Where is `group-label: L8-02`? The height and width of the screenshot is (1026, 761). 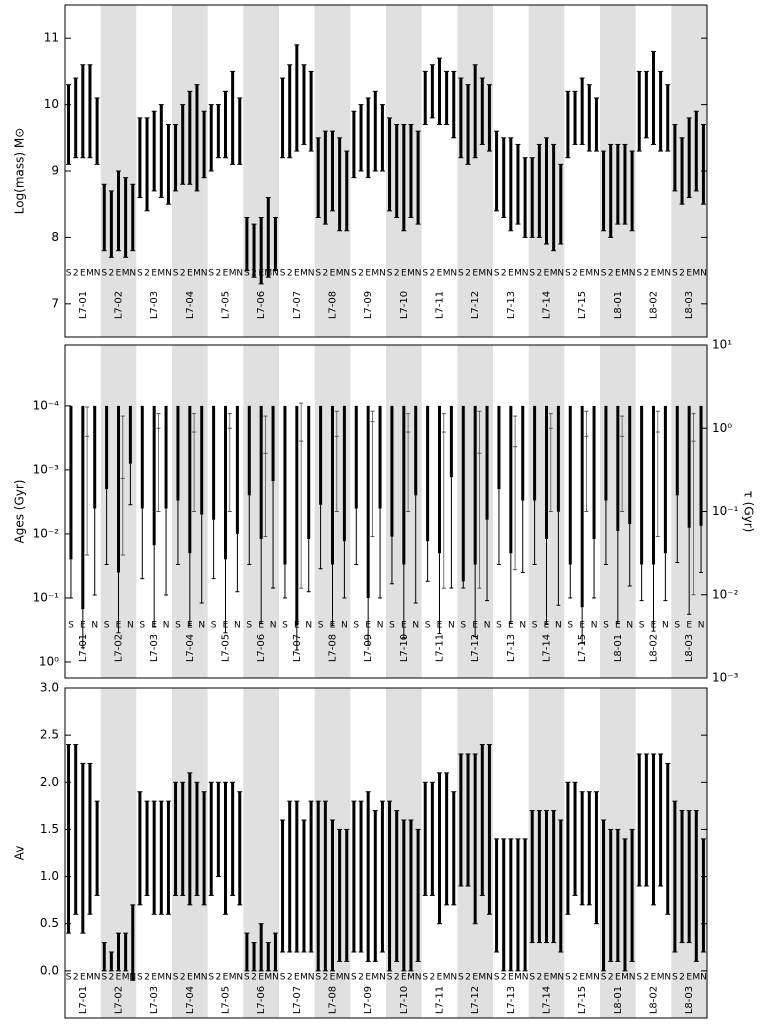
group-label: L8-02 is located at coordinates (654, 1000).